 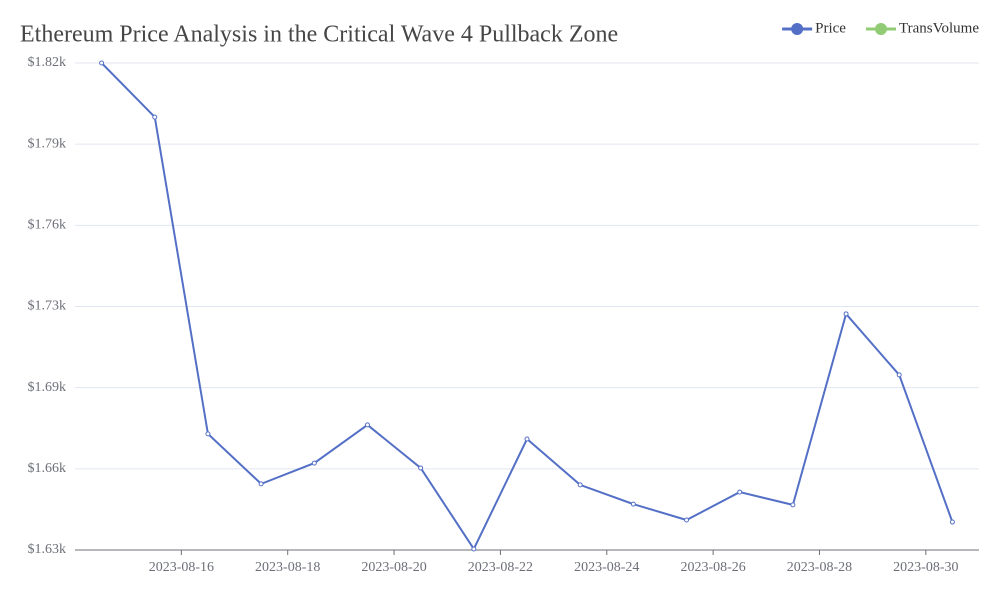 I want to click on legend: TransVolume Price, so click(x=880, y=28).